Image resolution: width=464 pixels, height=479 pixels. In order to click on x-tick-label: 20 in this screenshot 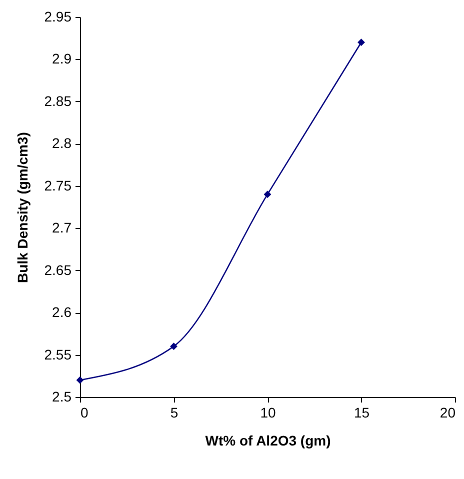, I will do `click(448, 412)`.